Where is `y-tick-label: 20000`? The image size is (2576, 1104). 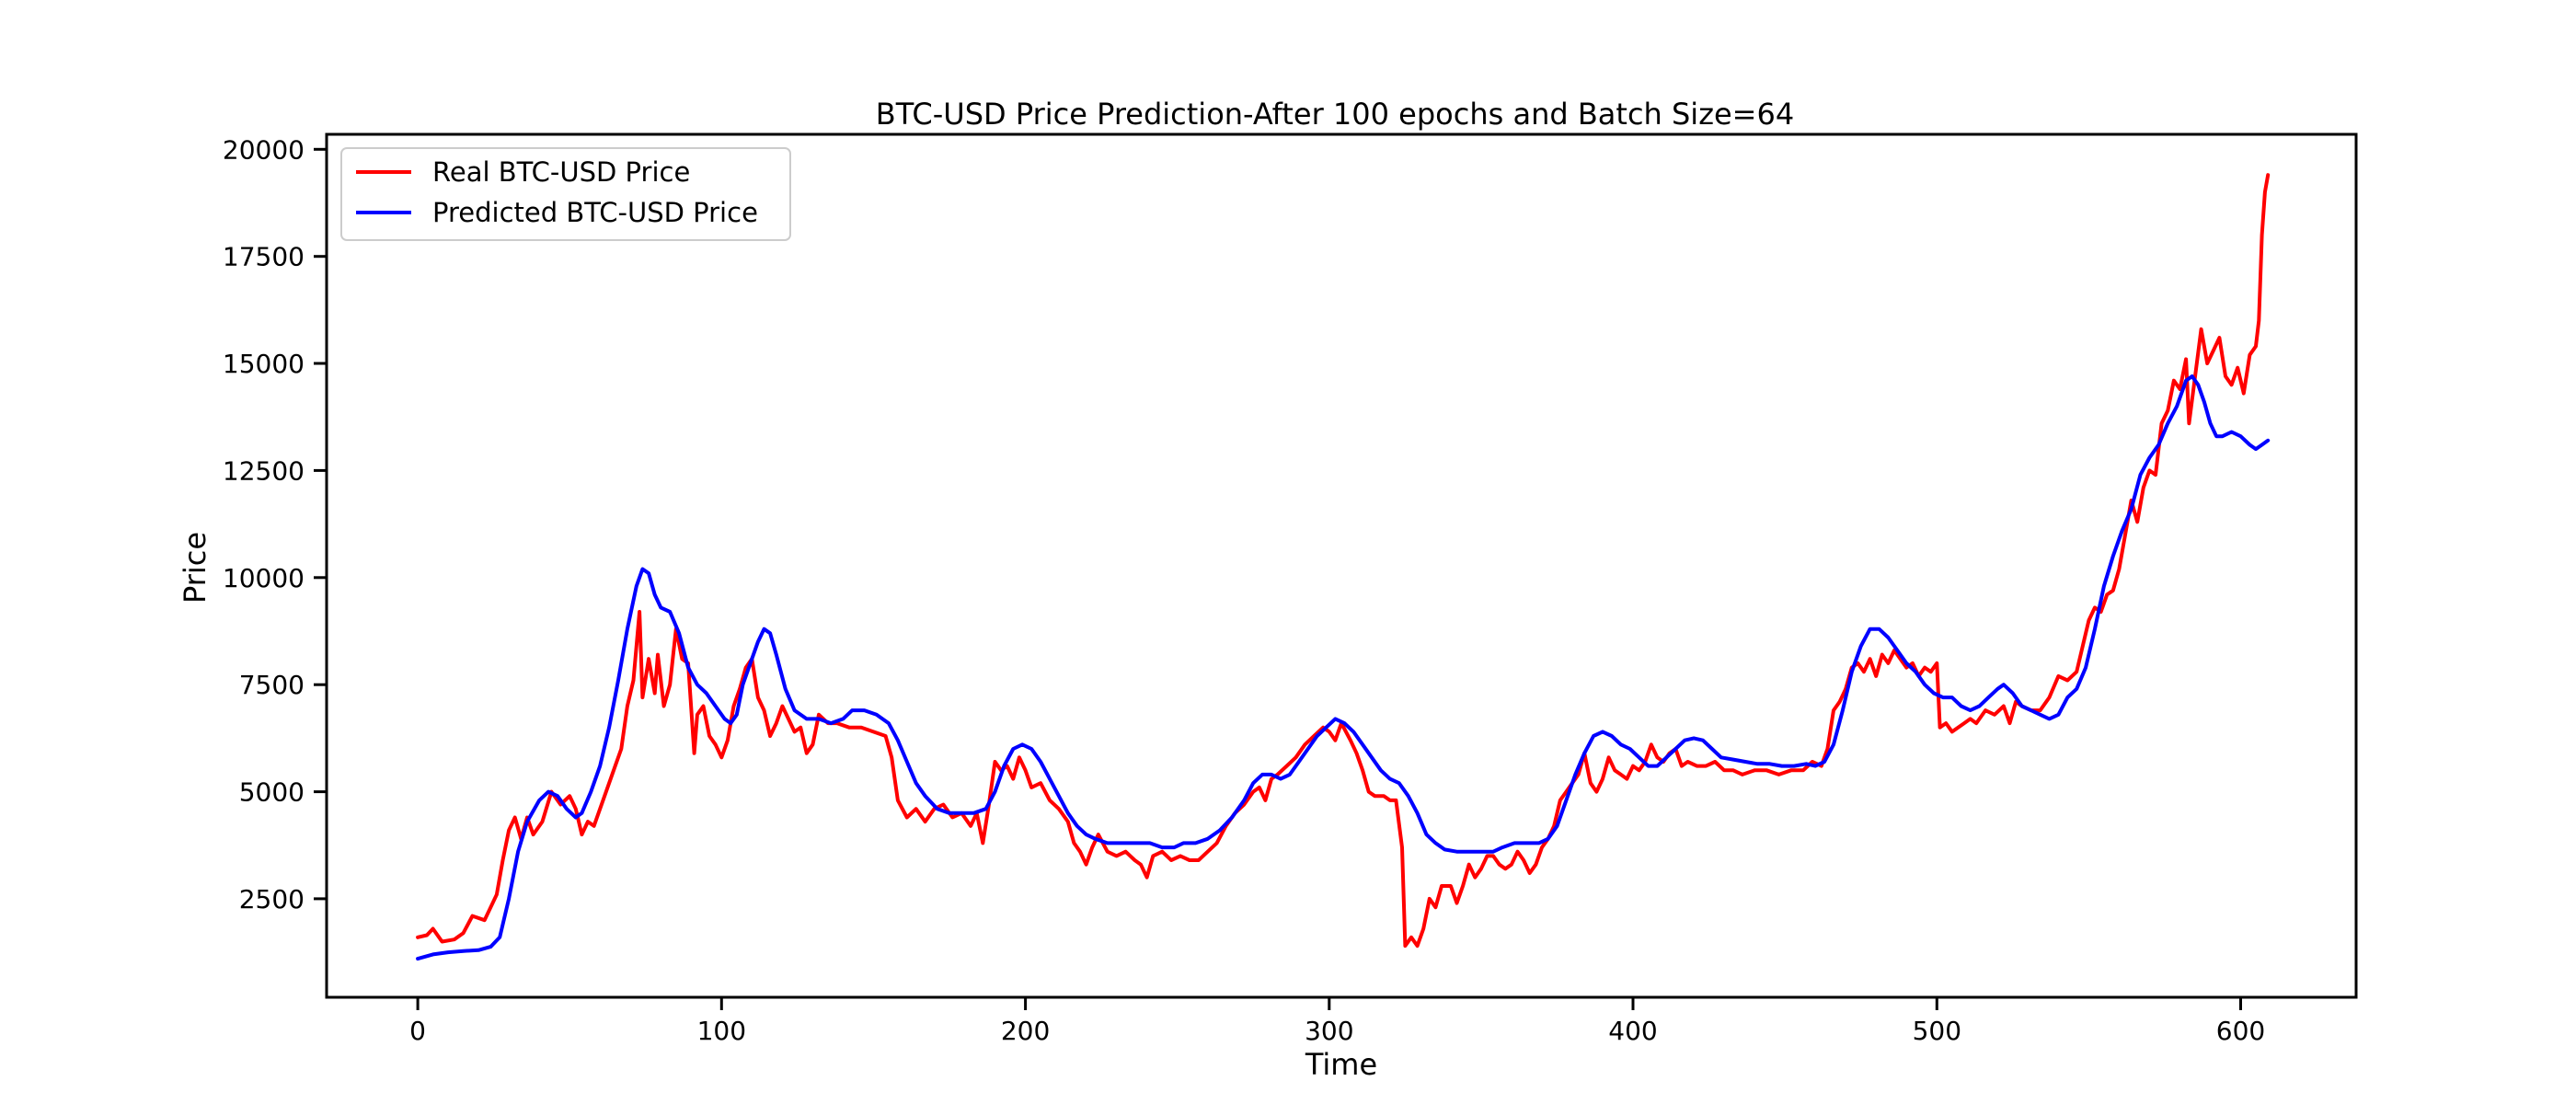
y-tick-label: 20000 is located at coordinates (264, 149).